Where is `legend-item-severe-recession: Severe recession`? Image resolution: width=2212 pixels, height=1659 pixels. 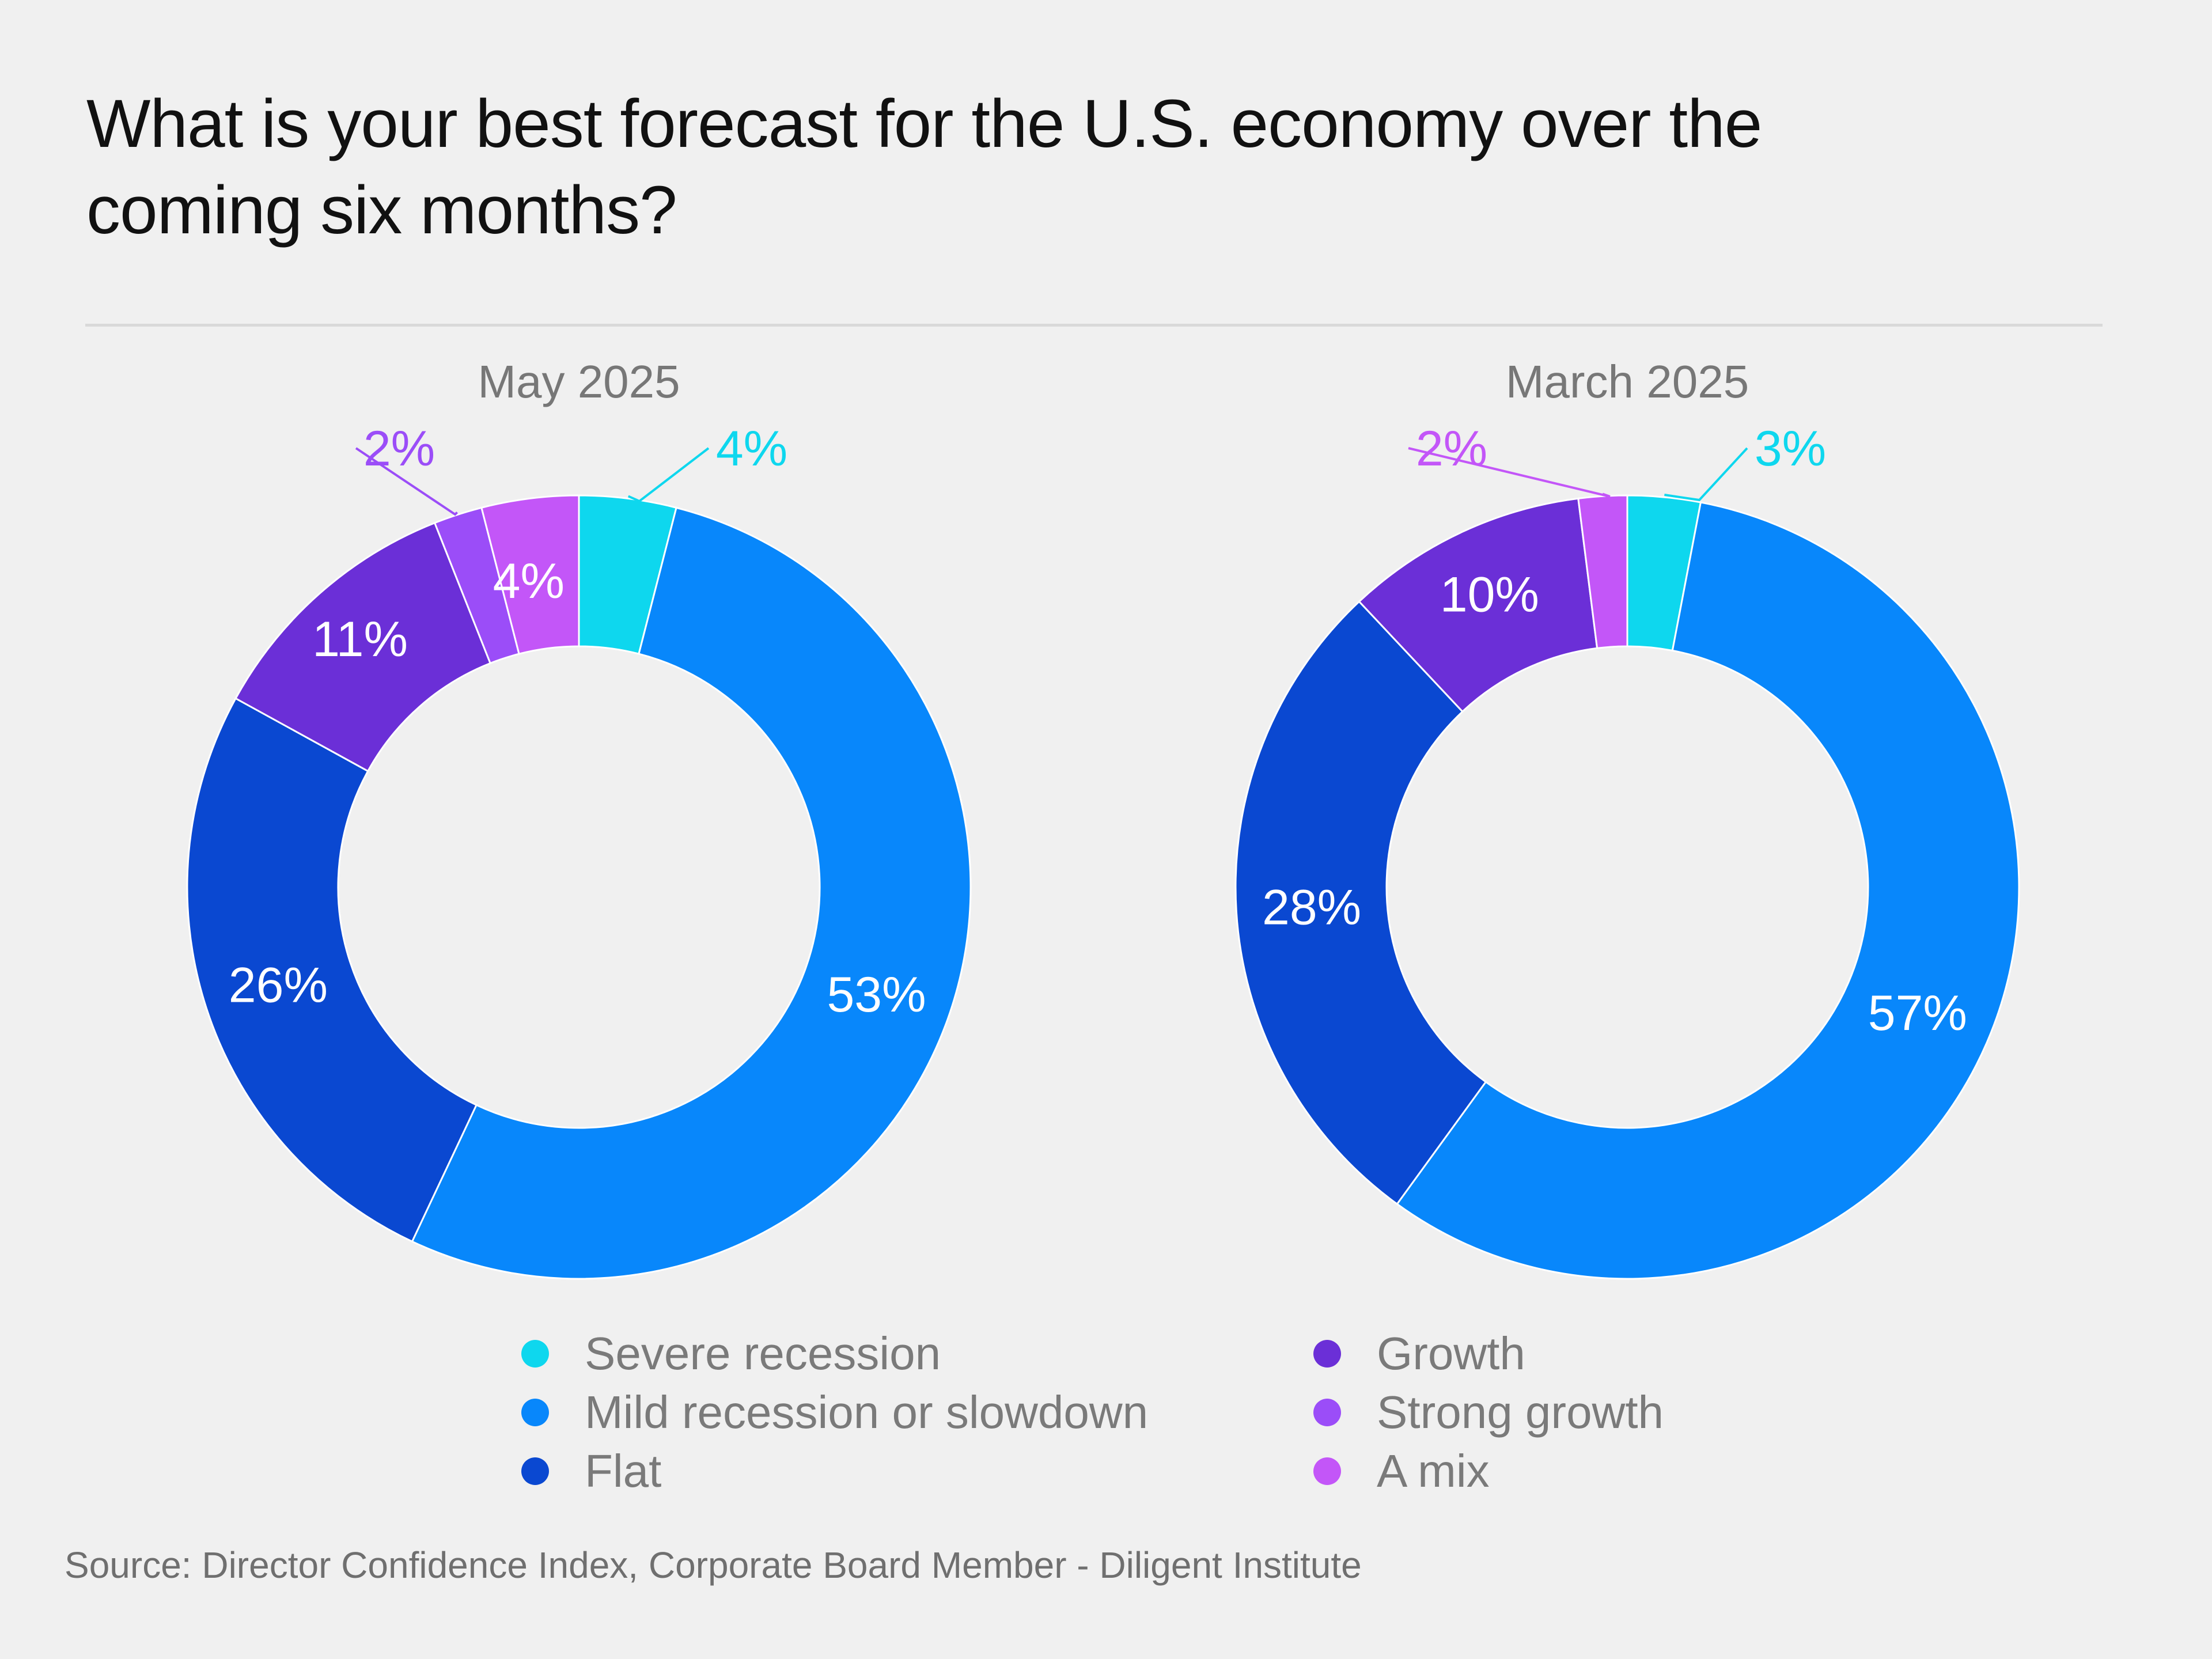 legend-item-severe-recession: Severe recession is located at coordinates (731, 1353).